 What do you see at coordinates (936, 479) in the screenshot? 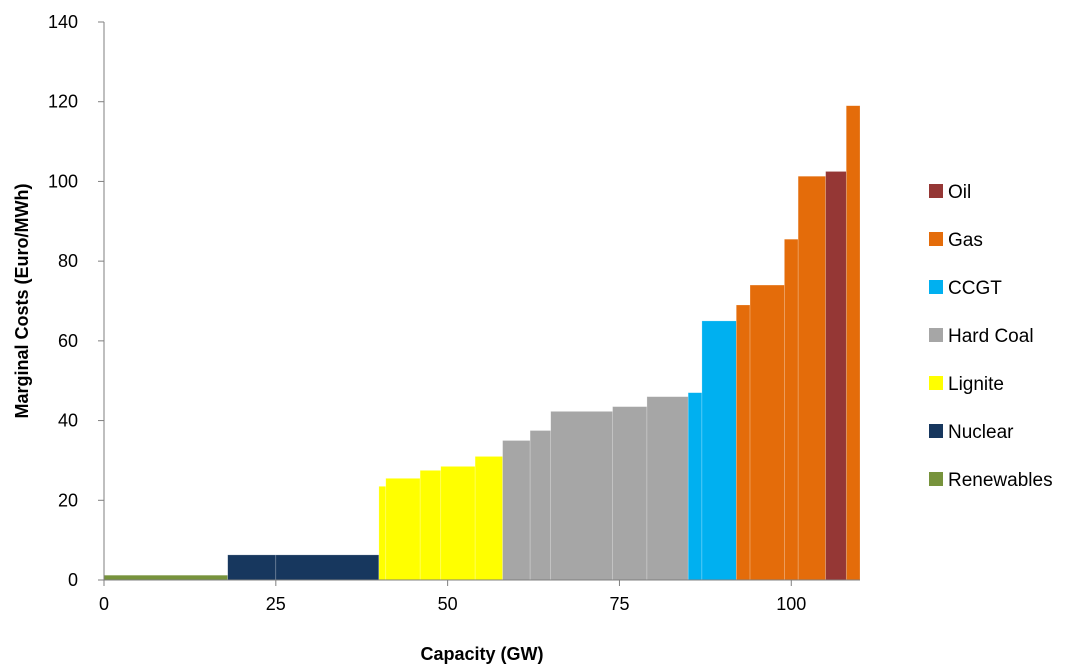
I see `legend-swatch-renewables` at bounding box center [936, 479].